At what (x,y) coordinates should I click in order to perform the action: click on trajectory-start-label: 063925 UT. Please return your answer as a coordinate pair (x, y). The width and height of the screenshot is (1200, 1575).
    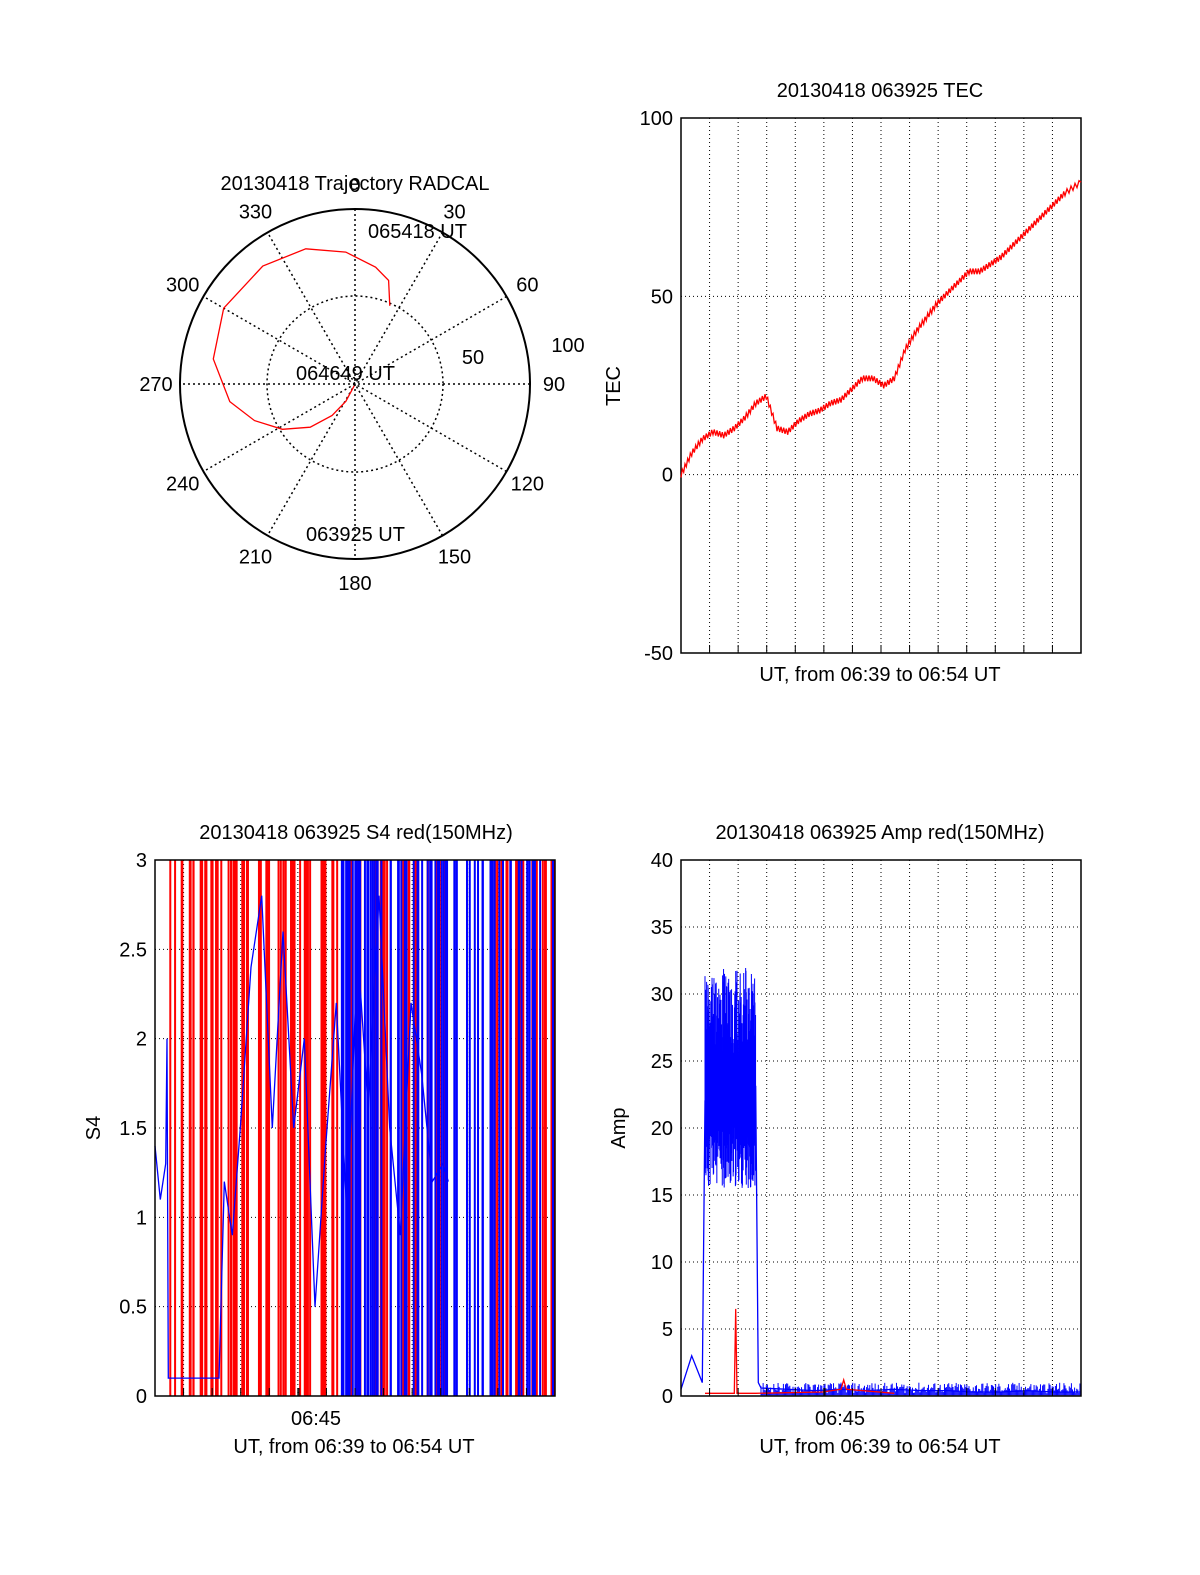
    Looking at the image, I should click on (355, 535).